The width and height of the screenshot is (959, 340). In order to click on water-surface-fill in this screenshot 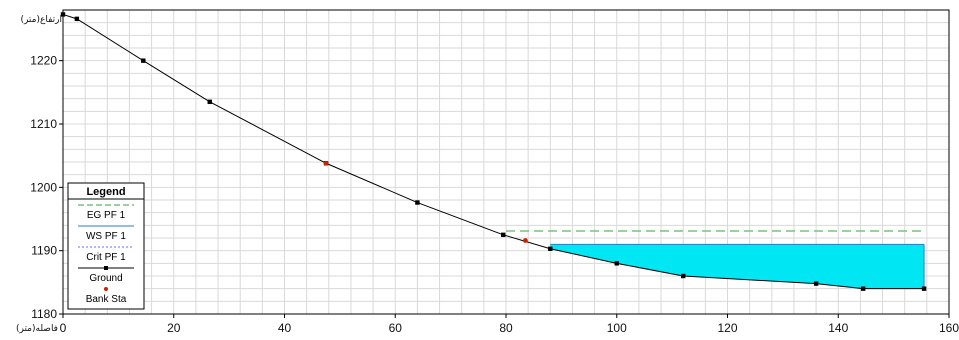, I will do `click(737, 266)`.